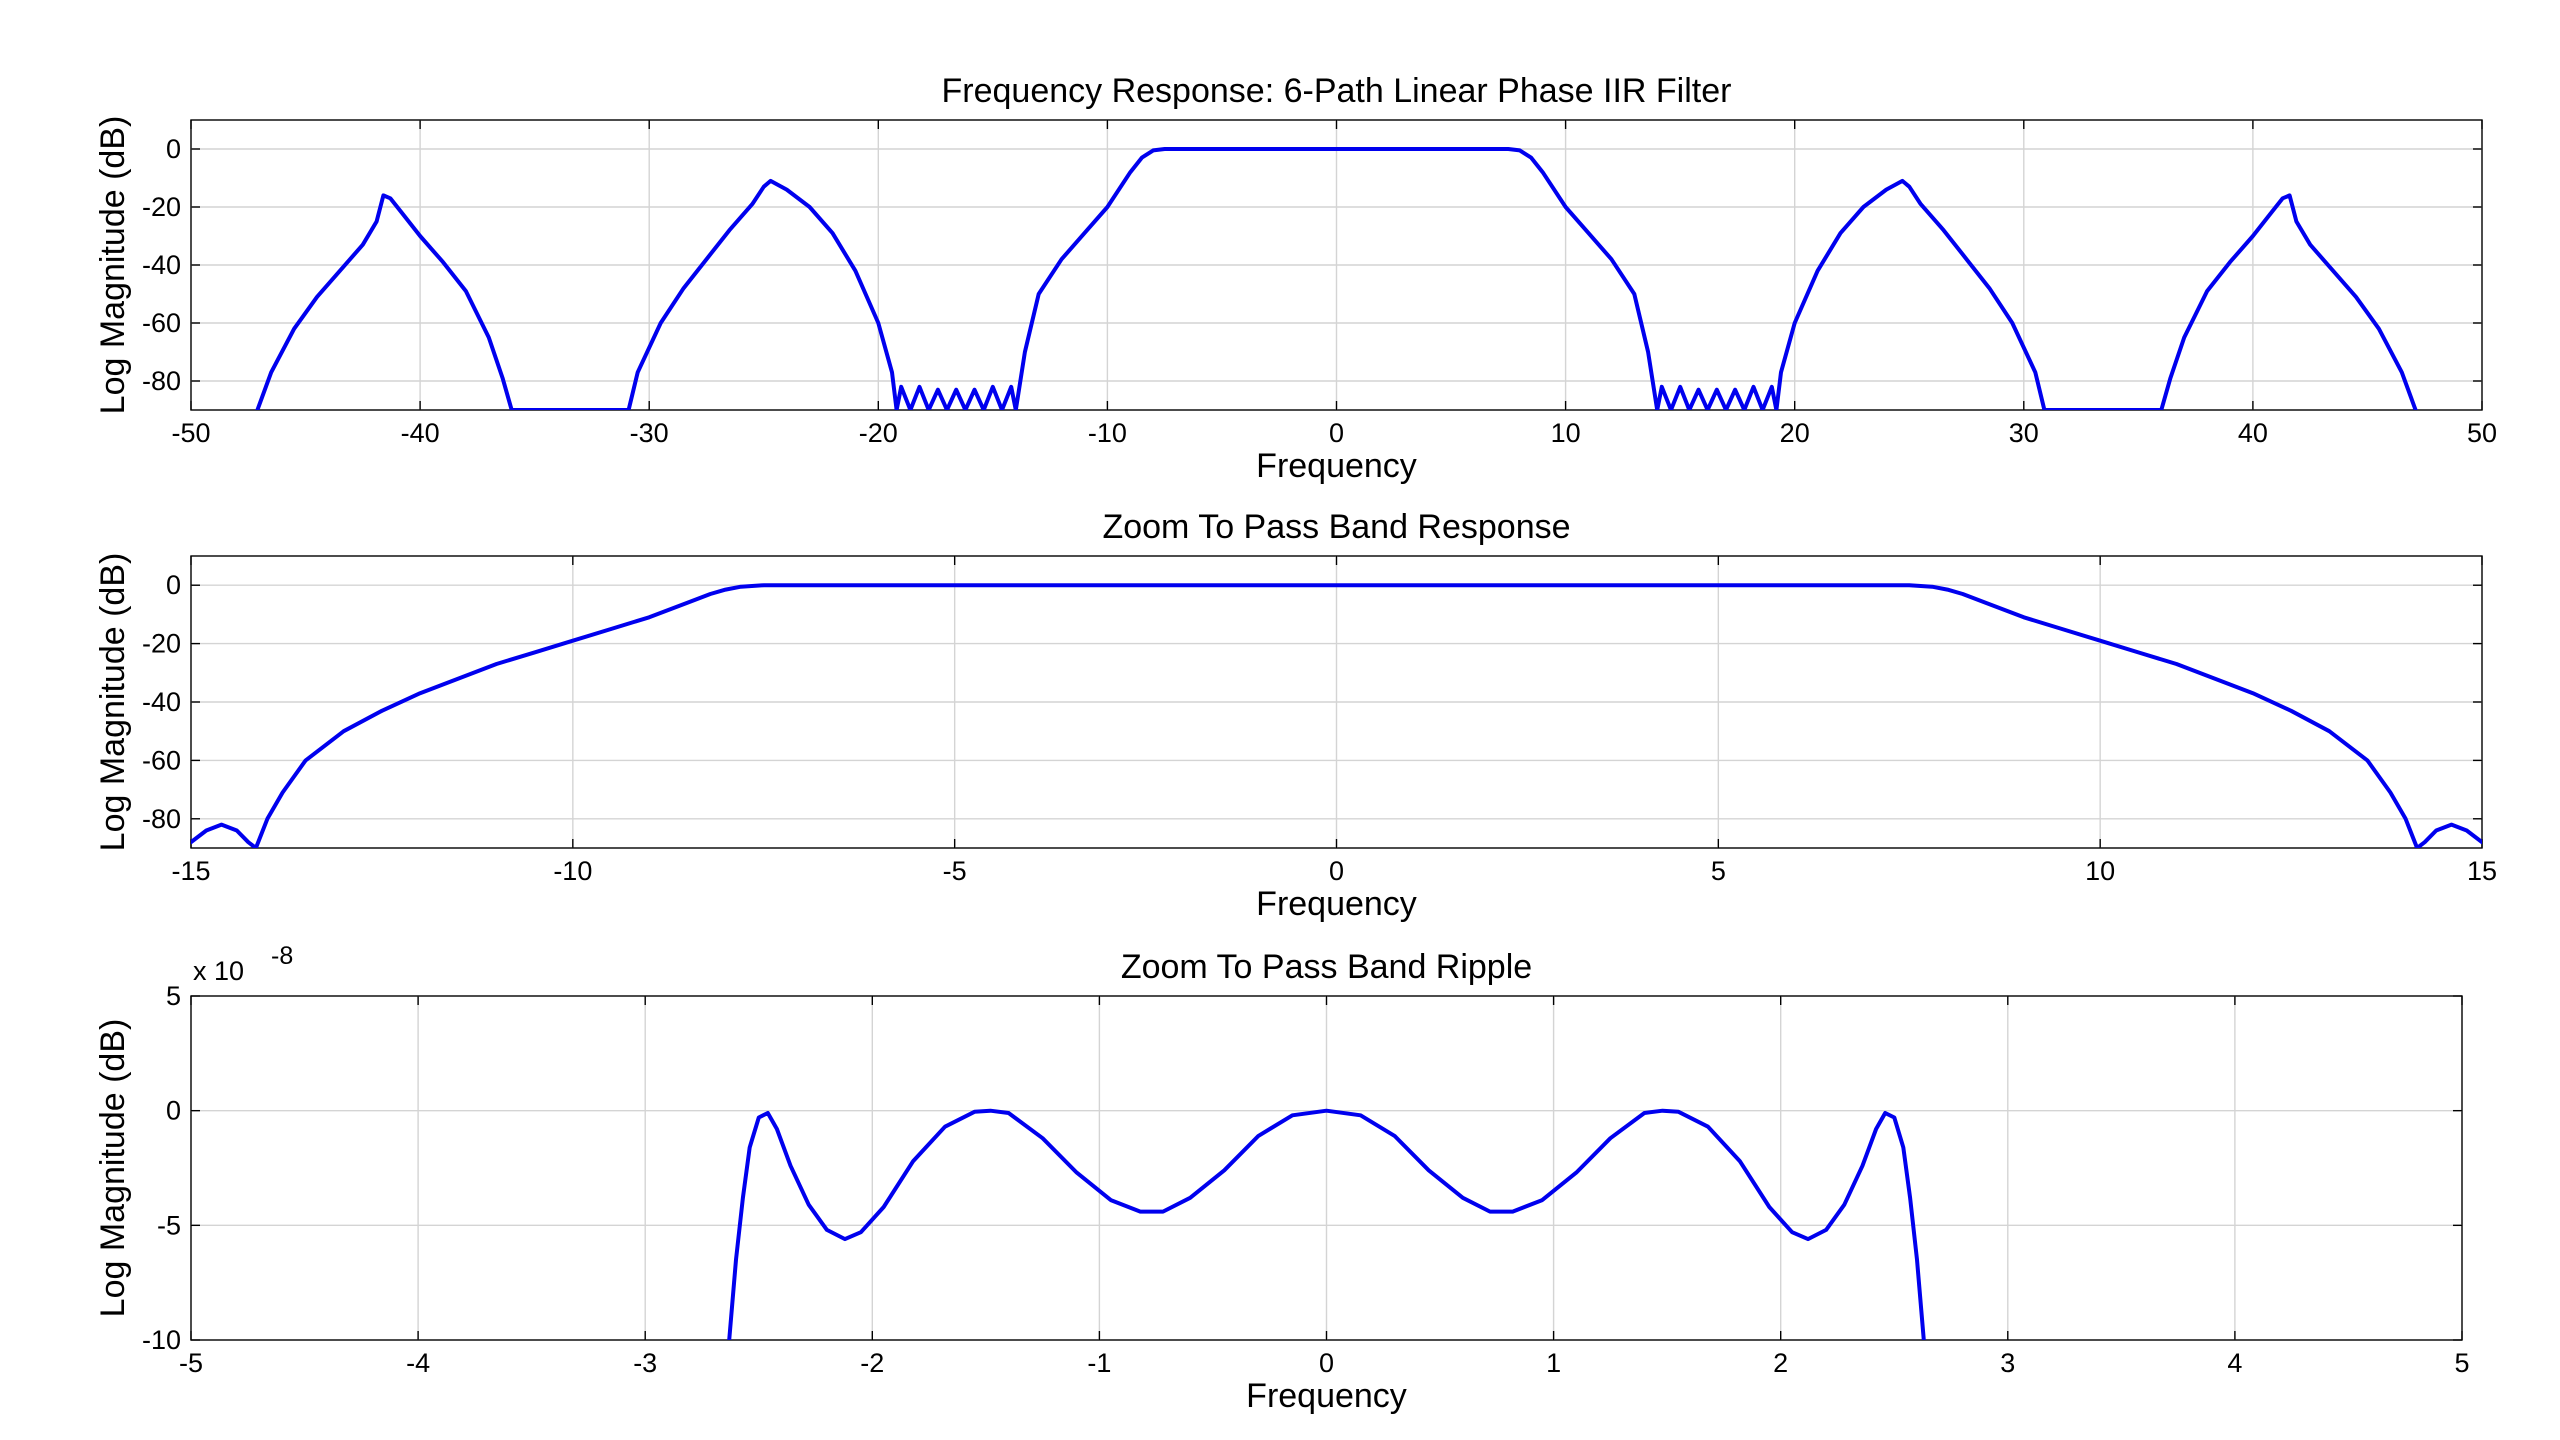  What do you see at coordinates (1553, 1363) in the screenshot?
I see `x-tick-label: 1` at bounding box center [1553, 1363].